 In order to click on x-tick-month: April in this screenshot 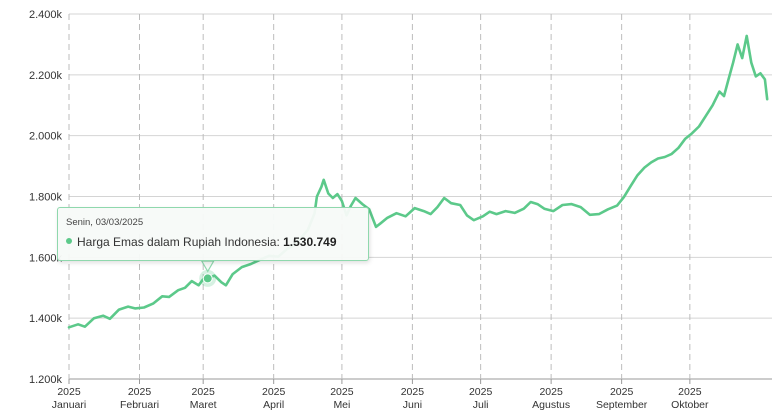, I will do `click(273, 405)`.